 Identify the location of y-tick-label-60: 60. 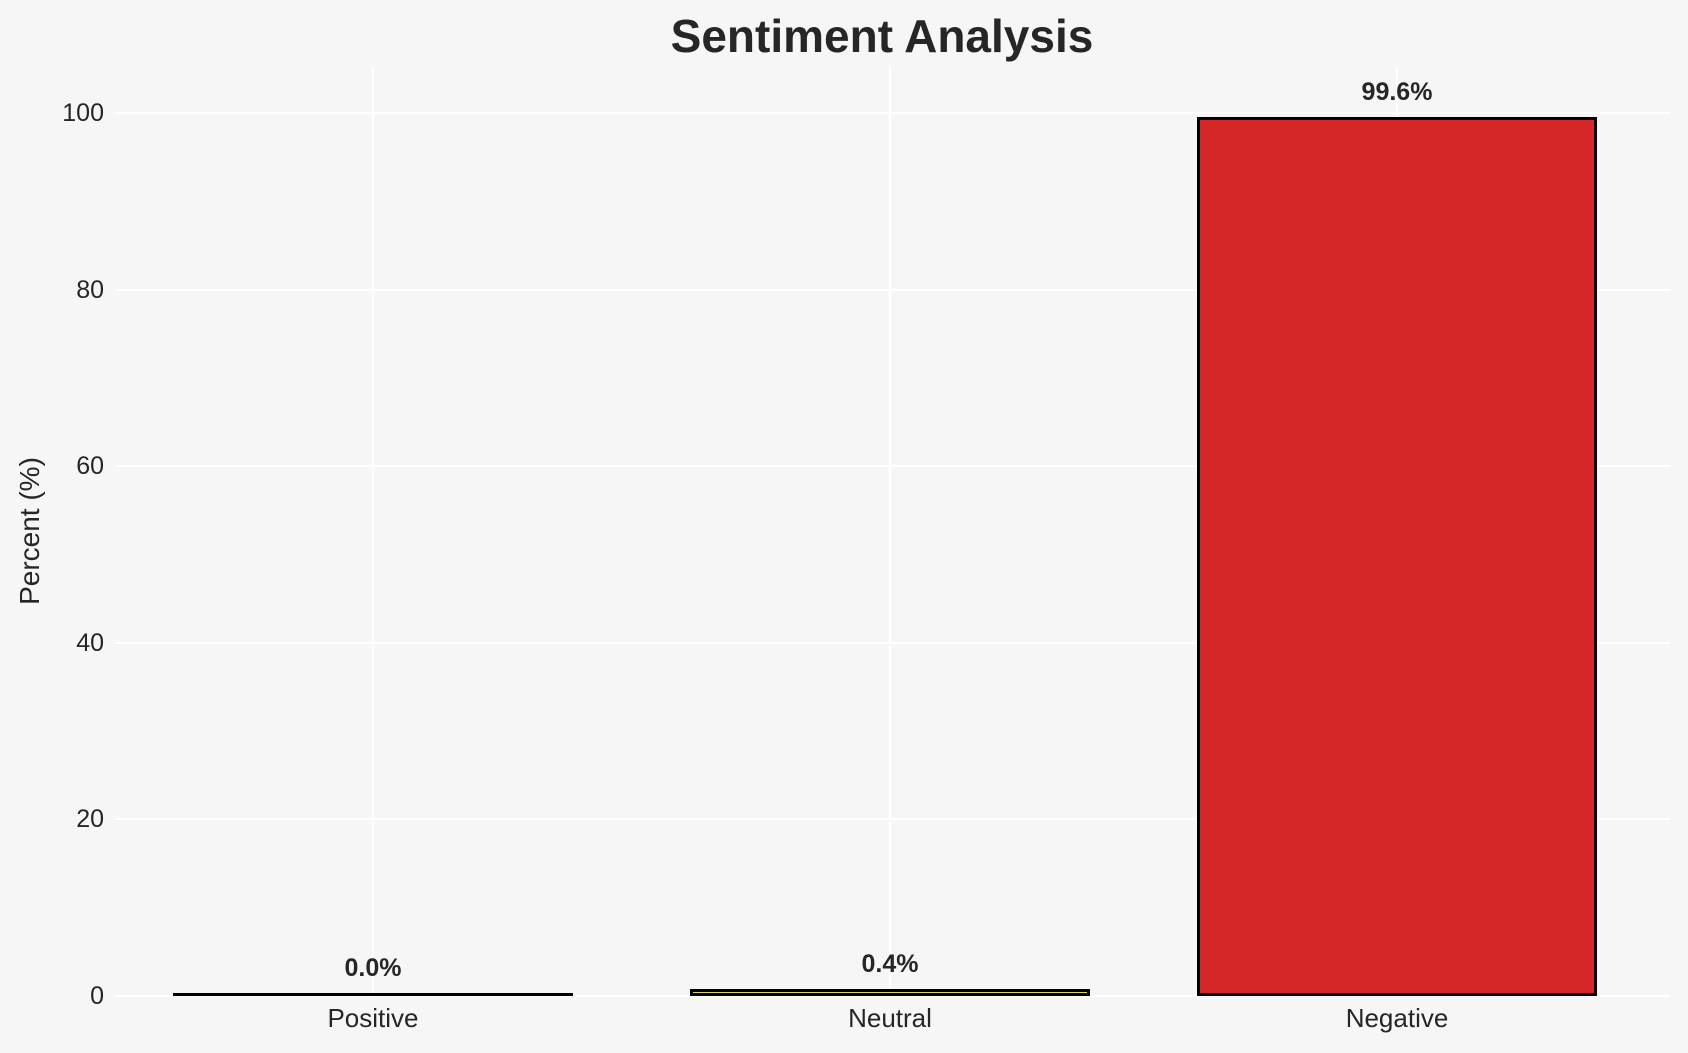
(90, 466).